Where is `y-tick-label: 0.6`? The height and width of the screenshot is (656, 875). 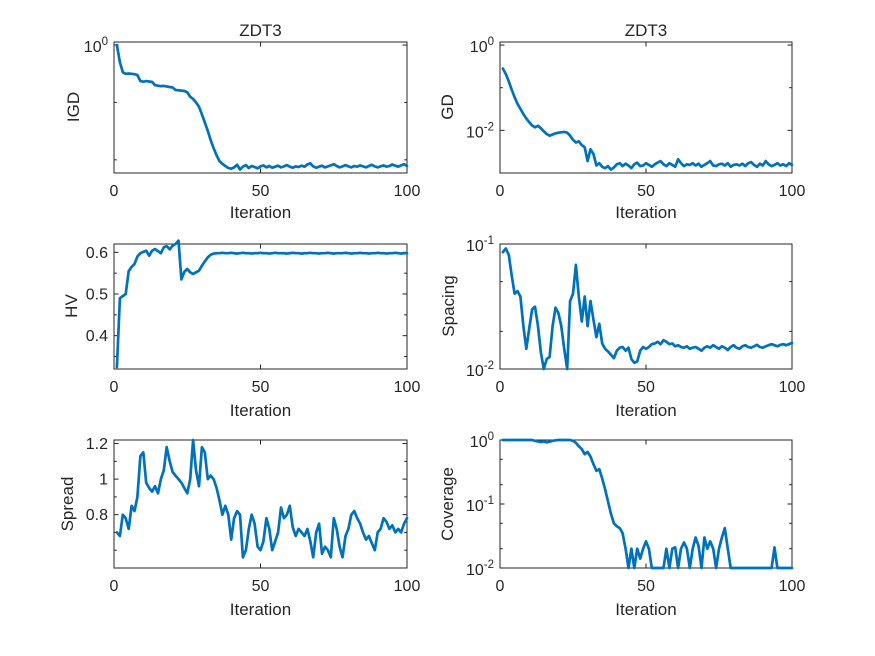
y-tick-label: 0.6 is located at coordinates (97, 253).